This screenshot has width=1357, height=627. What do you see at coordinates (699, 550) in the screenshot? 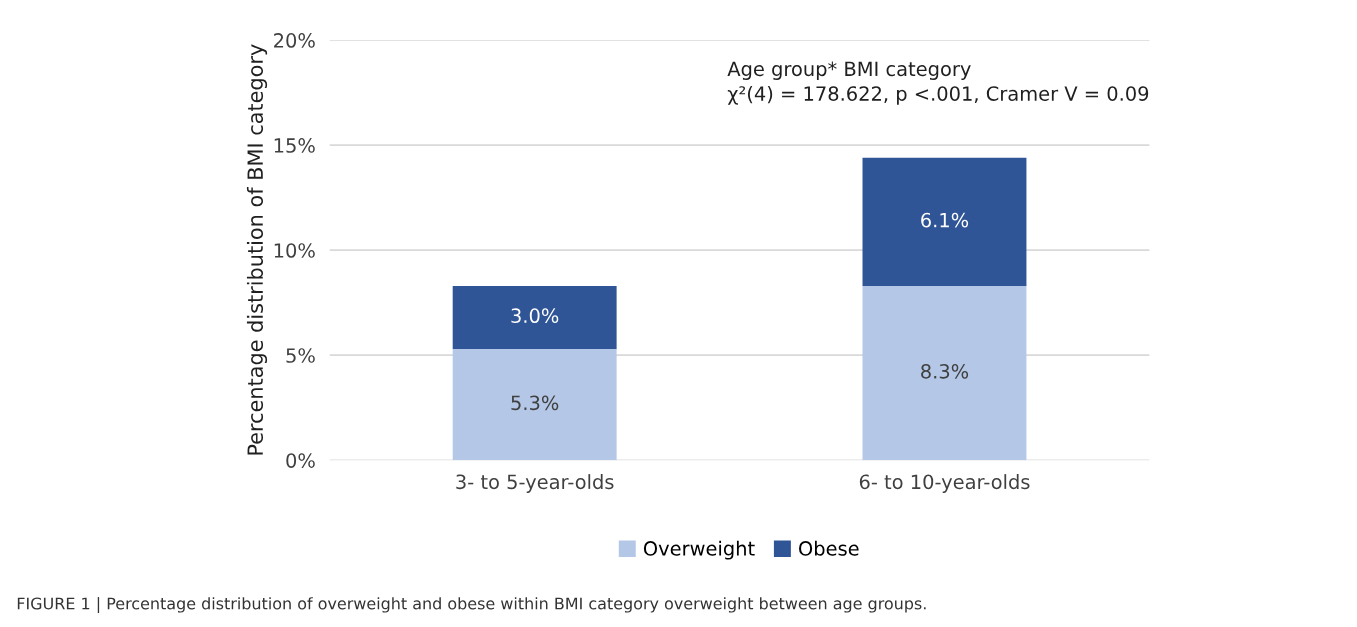
I see `legend-label: Overweight` at bounding box center [699, 550].